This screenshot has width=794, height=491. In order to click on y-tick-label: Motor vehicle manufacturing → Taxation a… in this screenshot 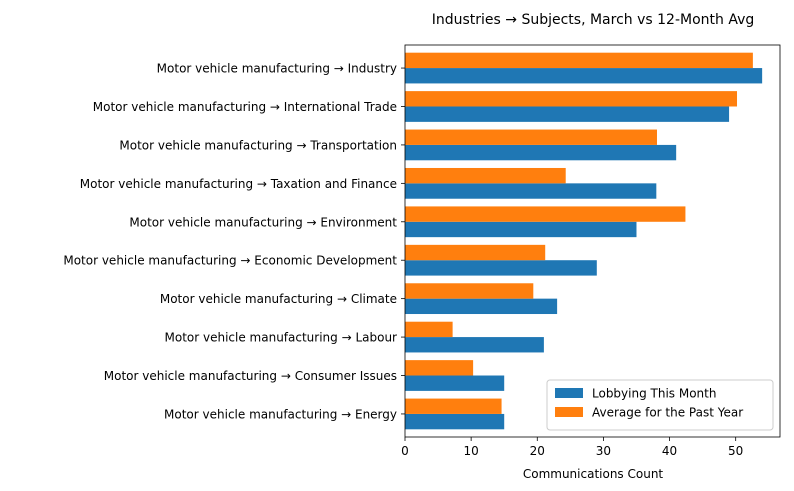, I will do `click(238, 184)`.